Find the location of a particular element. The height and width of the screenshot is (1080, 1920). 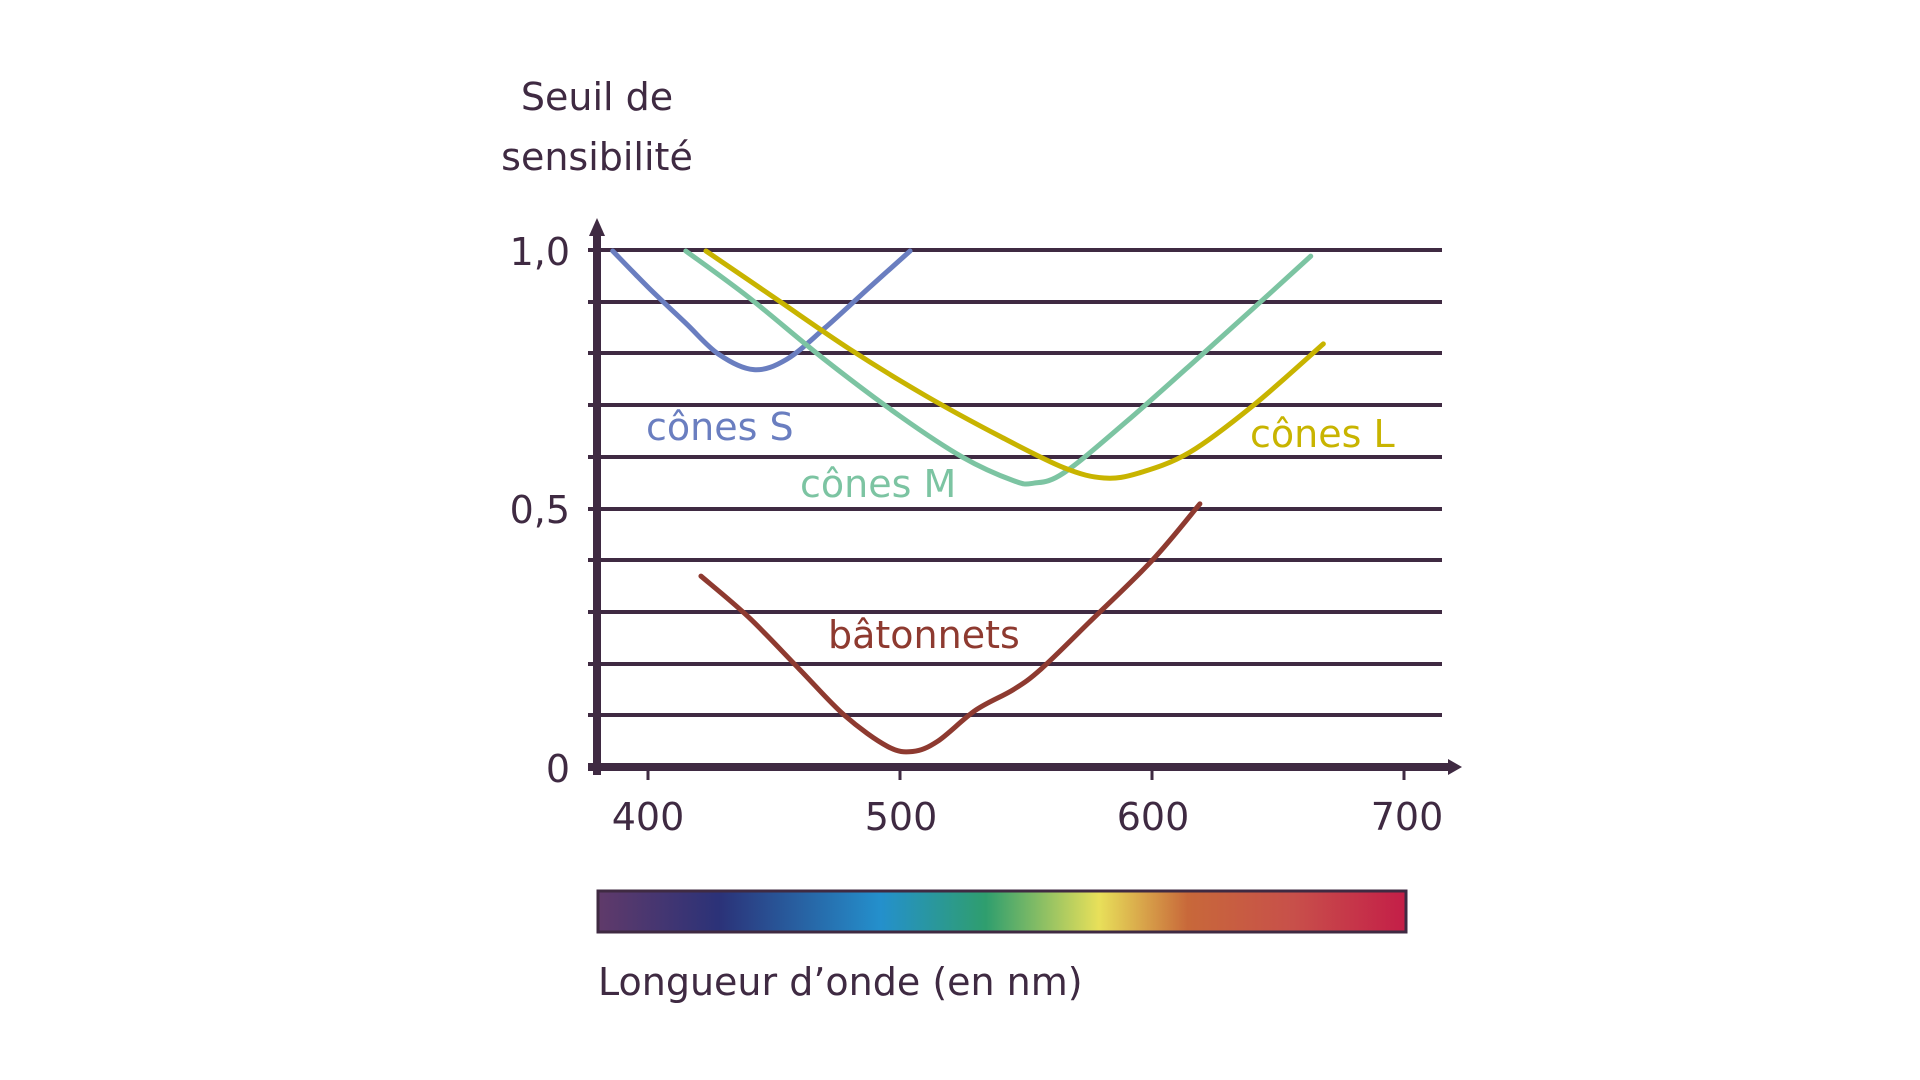

y-axis-label-line2: sensibilité is located at coordinates (597, 157).